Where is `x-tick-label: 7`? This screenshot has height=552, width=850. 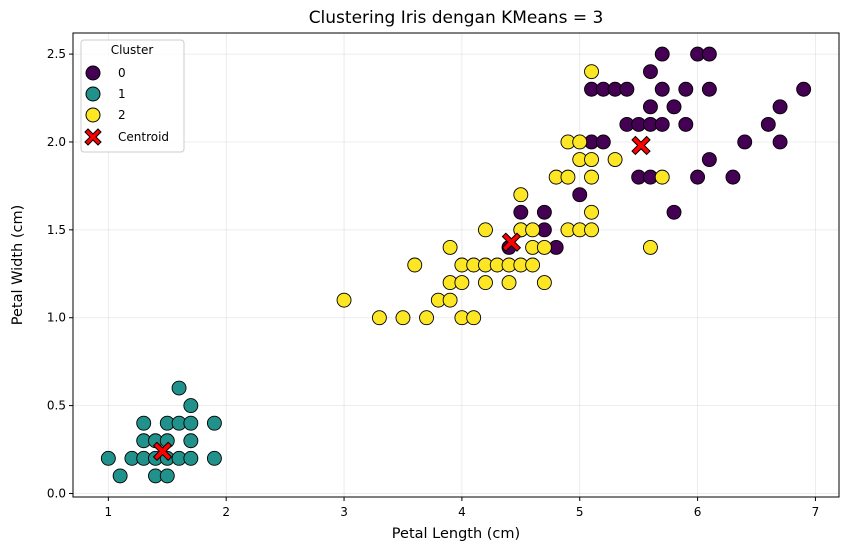 x-tick-label: 7 is located at coordinates (816, 512).